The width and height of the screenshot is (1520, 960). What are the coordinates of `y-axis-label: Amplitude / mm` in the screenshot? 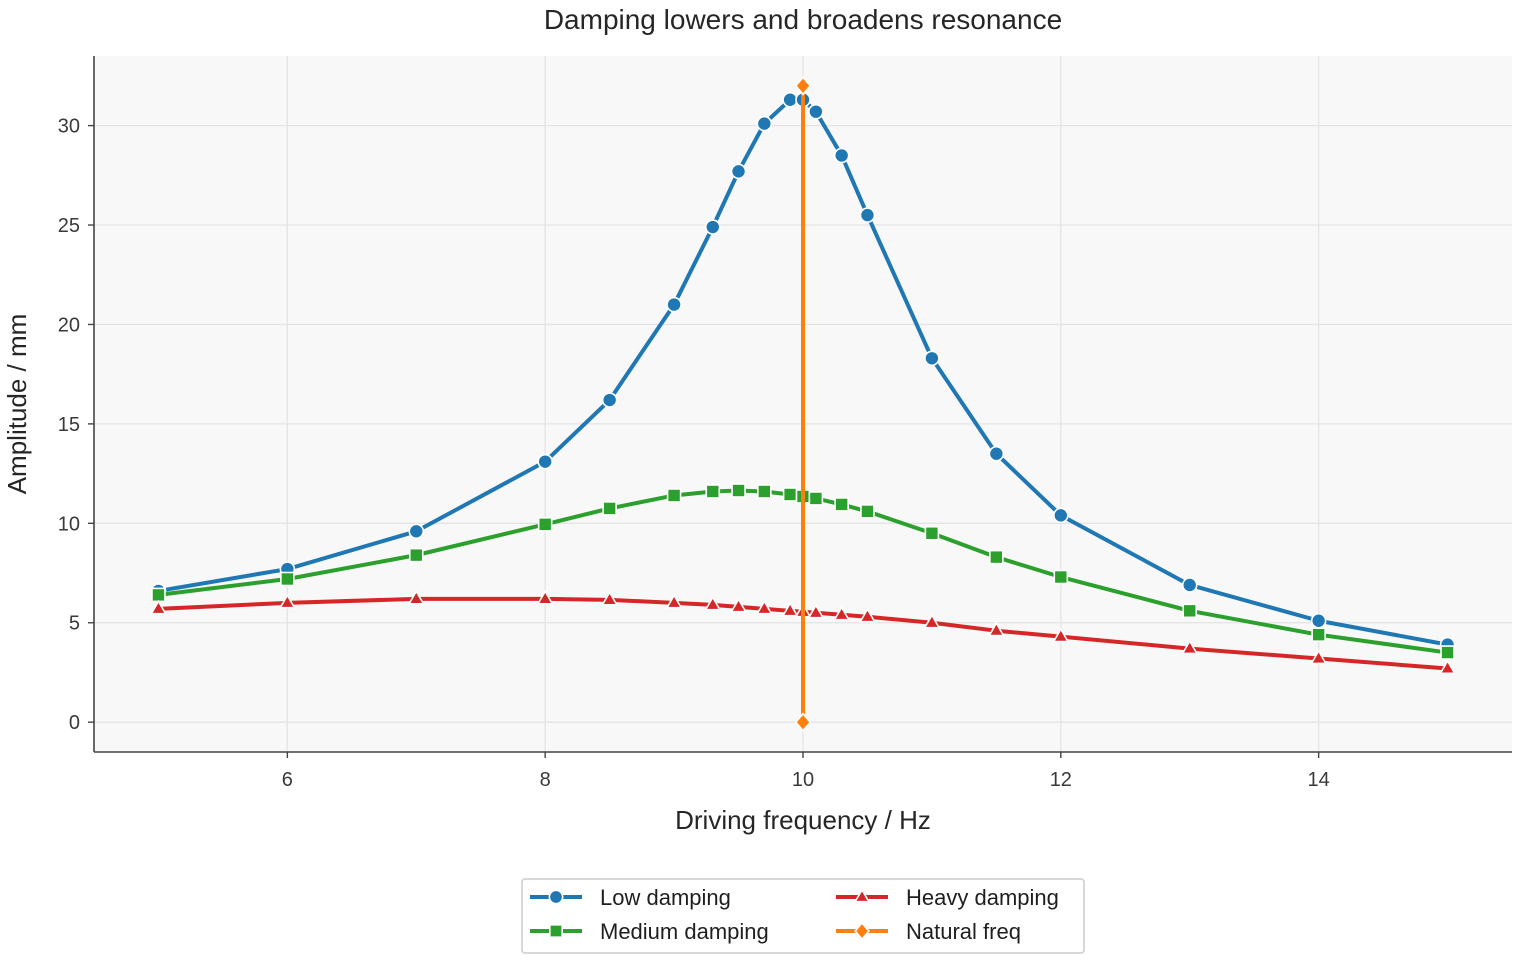 It's located at (17, 404).